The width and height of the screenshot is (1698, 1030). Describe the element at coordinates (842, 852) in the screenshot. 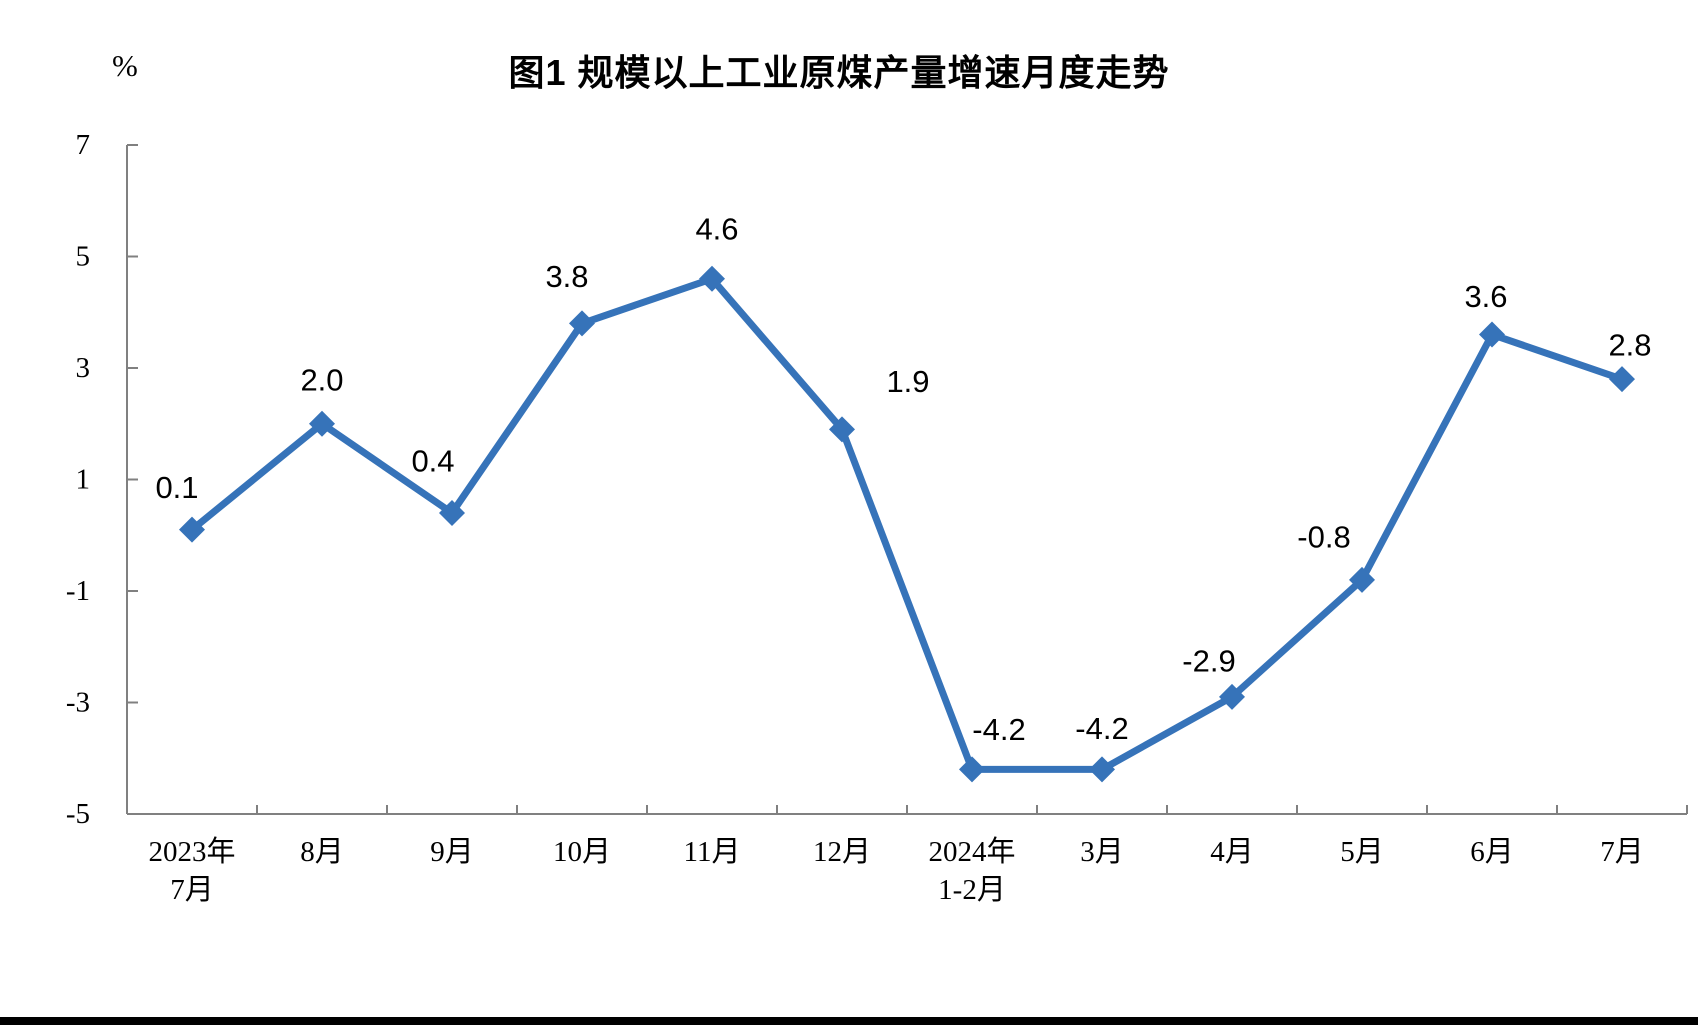

I see `x-axis-tick-label: 12月` at that location.